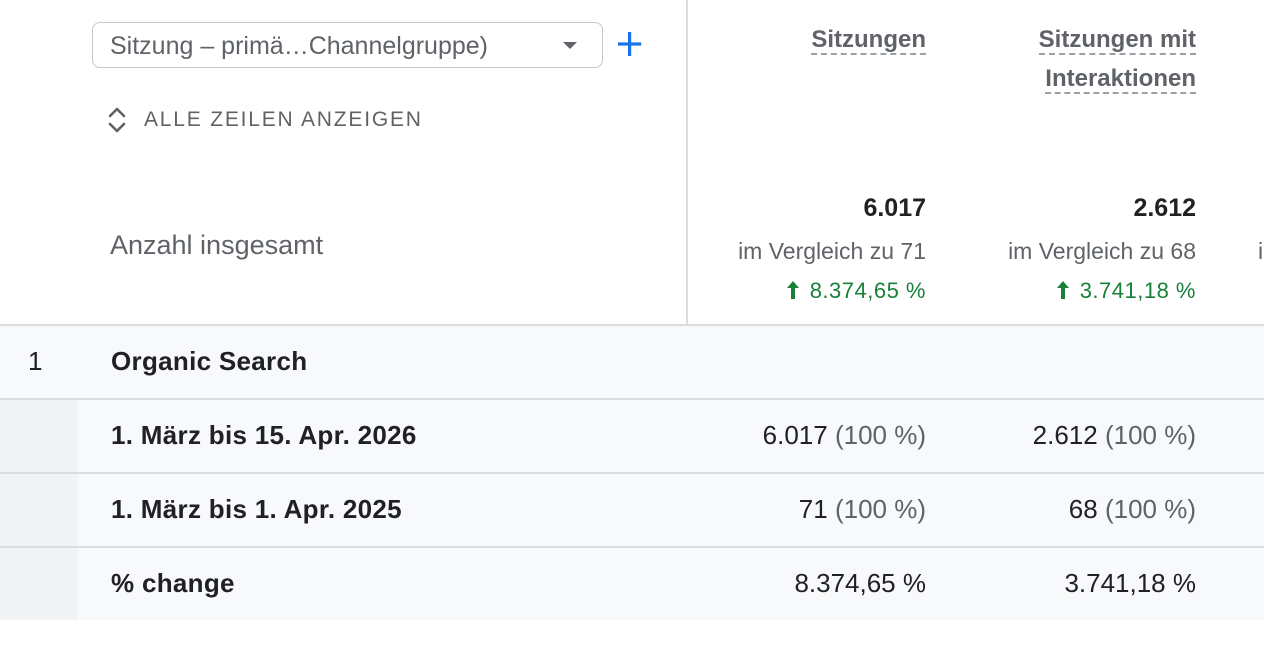  Describe the element at coordinates (283, 119) in the screenshot. I see `show-all-rows-label: ALLE ZEILEN ANZEIGEN` at that location.